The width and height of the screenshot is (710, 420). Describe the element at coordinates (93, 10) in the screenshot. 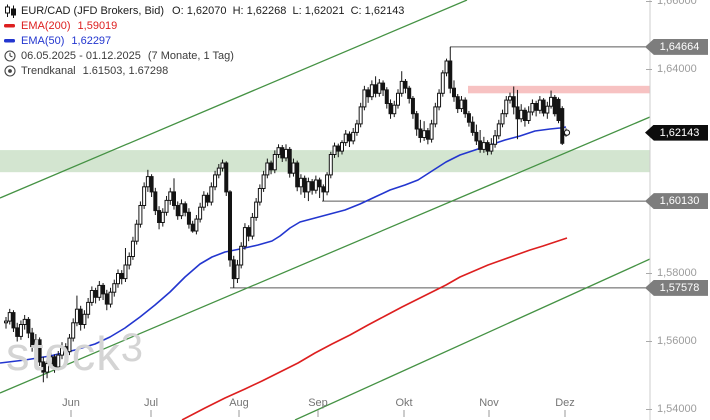

I see `symbol-name: EUR/CAD (JFD Brokers, Bid)` at that location.